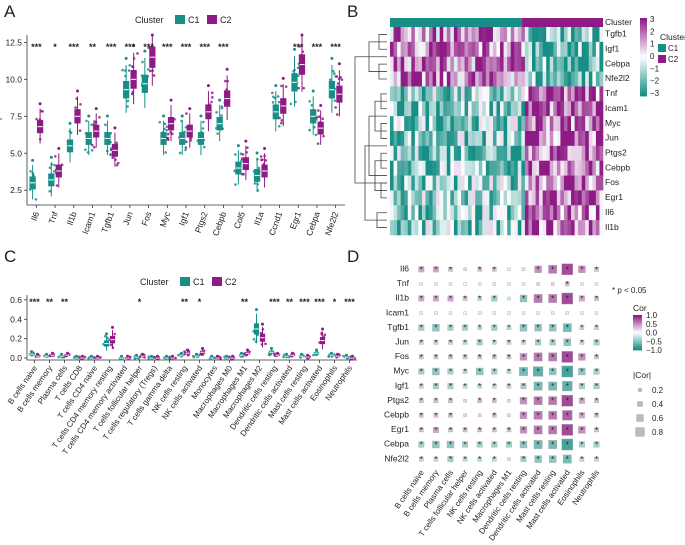 This screenshot has width=685, height=545. What do you see at coordinates (652, 31) in the screenshot?
I see `color-scale-tick: 2` at bounding box center [652, 31].